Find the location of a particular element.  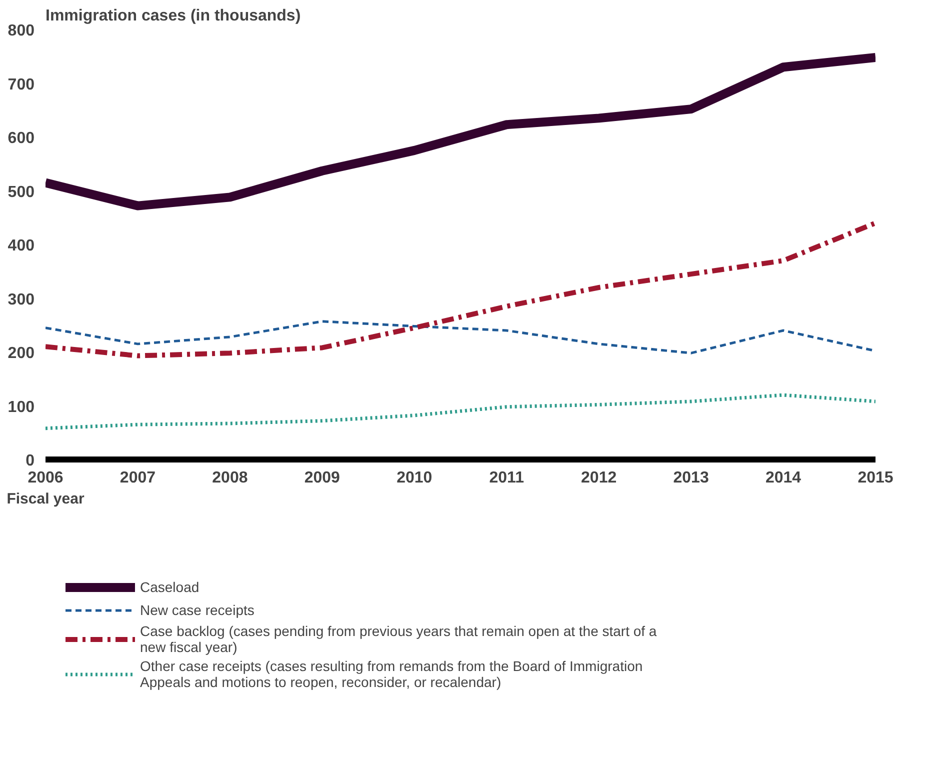

legend-label: Other case receipts (cases resulting from remands from the Board of Immigration Appeals and motions to reopen, reconsider, or recalendar) is located at coordinates (391, 674).